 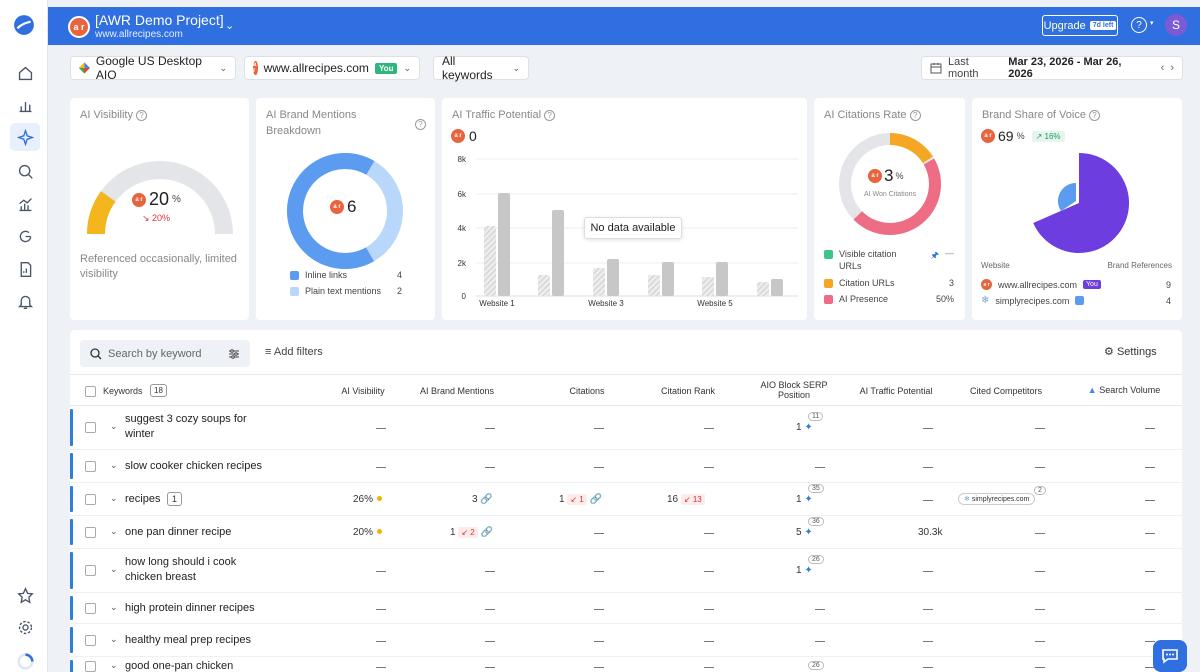 I want to click on ai-visibility-title: AI Visibility?, so click(x=113, y=115).